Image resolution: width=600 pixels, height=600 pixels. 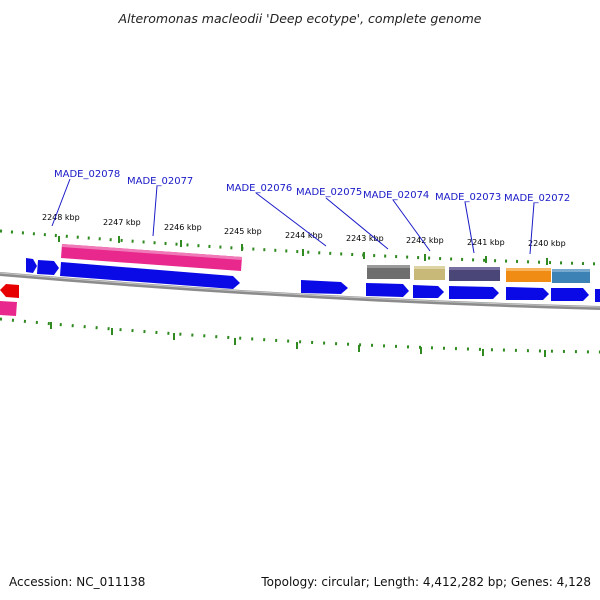 What do you see at coordinates (304, 235) in the screenshot?
I see `scale-label-2244: 2244 kbp` at bounding box center [304, 235].